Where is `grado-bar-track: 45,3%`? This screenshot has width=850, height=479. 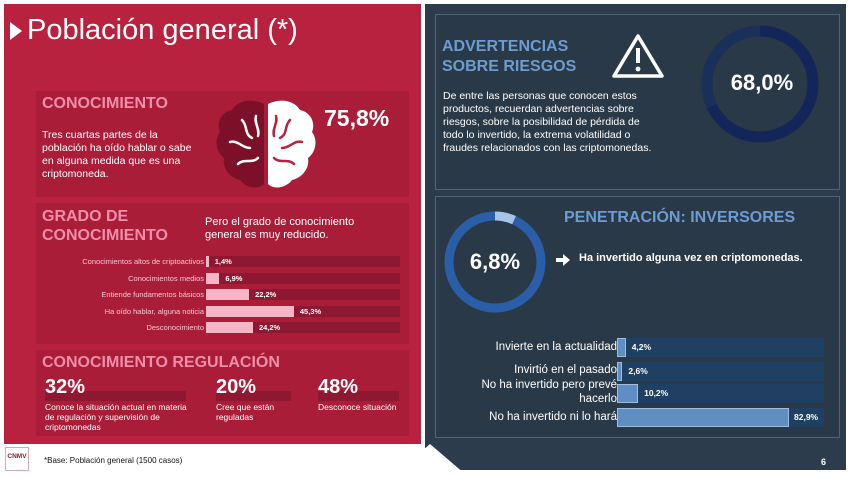 grado-bar-track: 45,3% is located at coordinates (303, 311).